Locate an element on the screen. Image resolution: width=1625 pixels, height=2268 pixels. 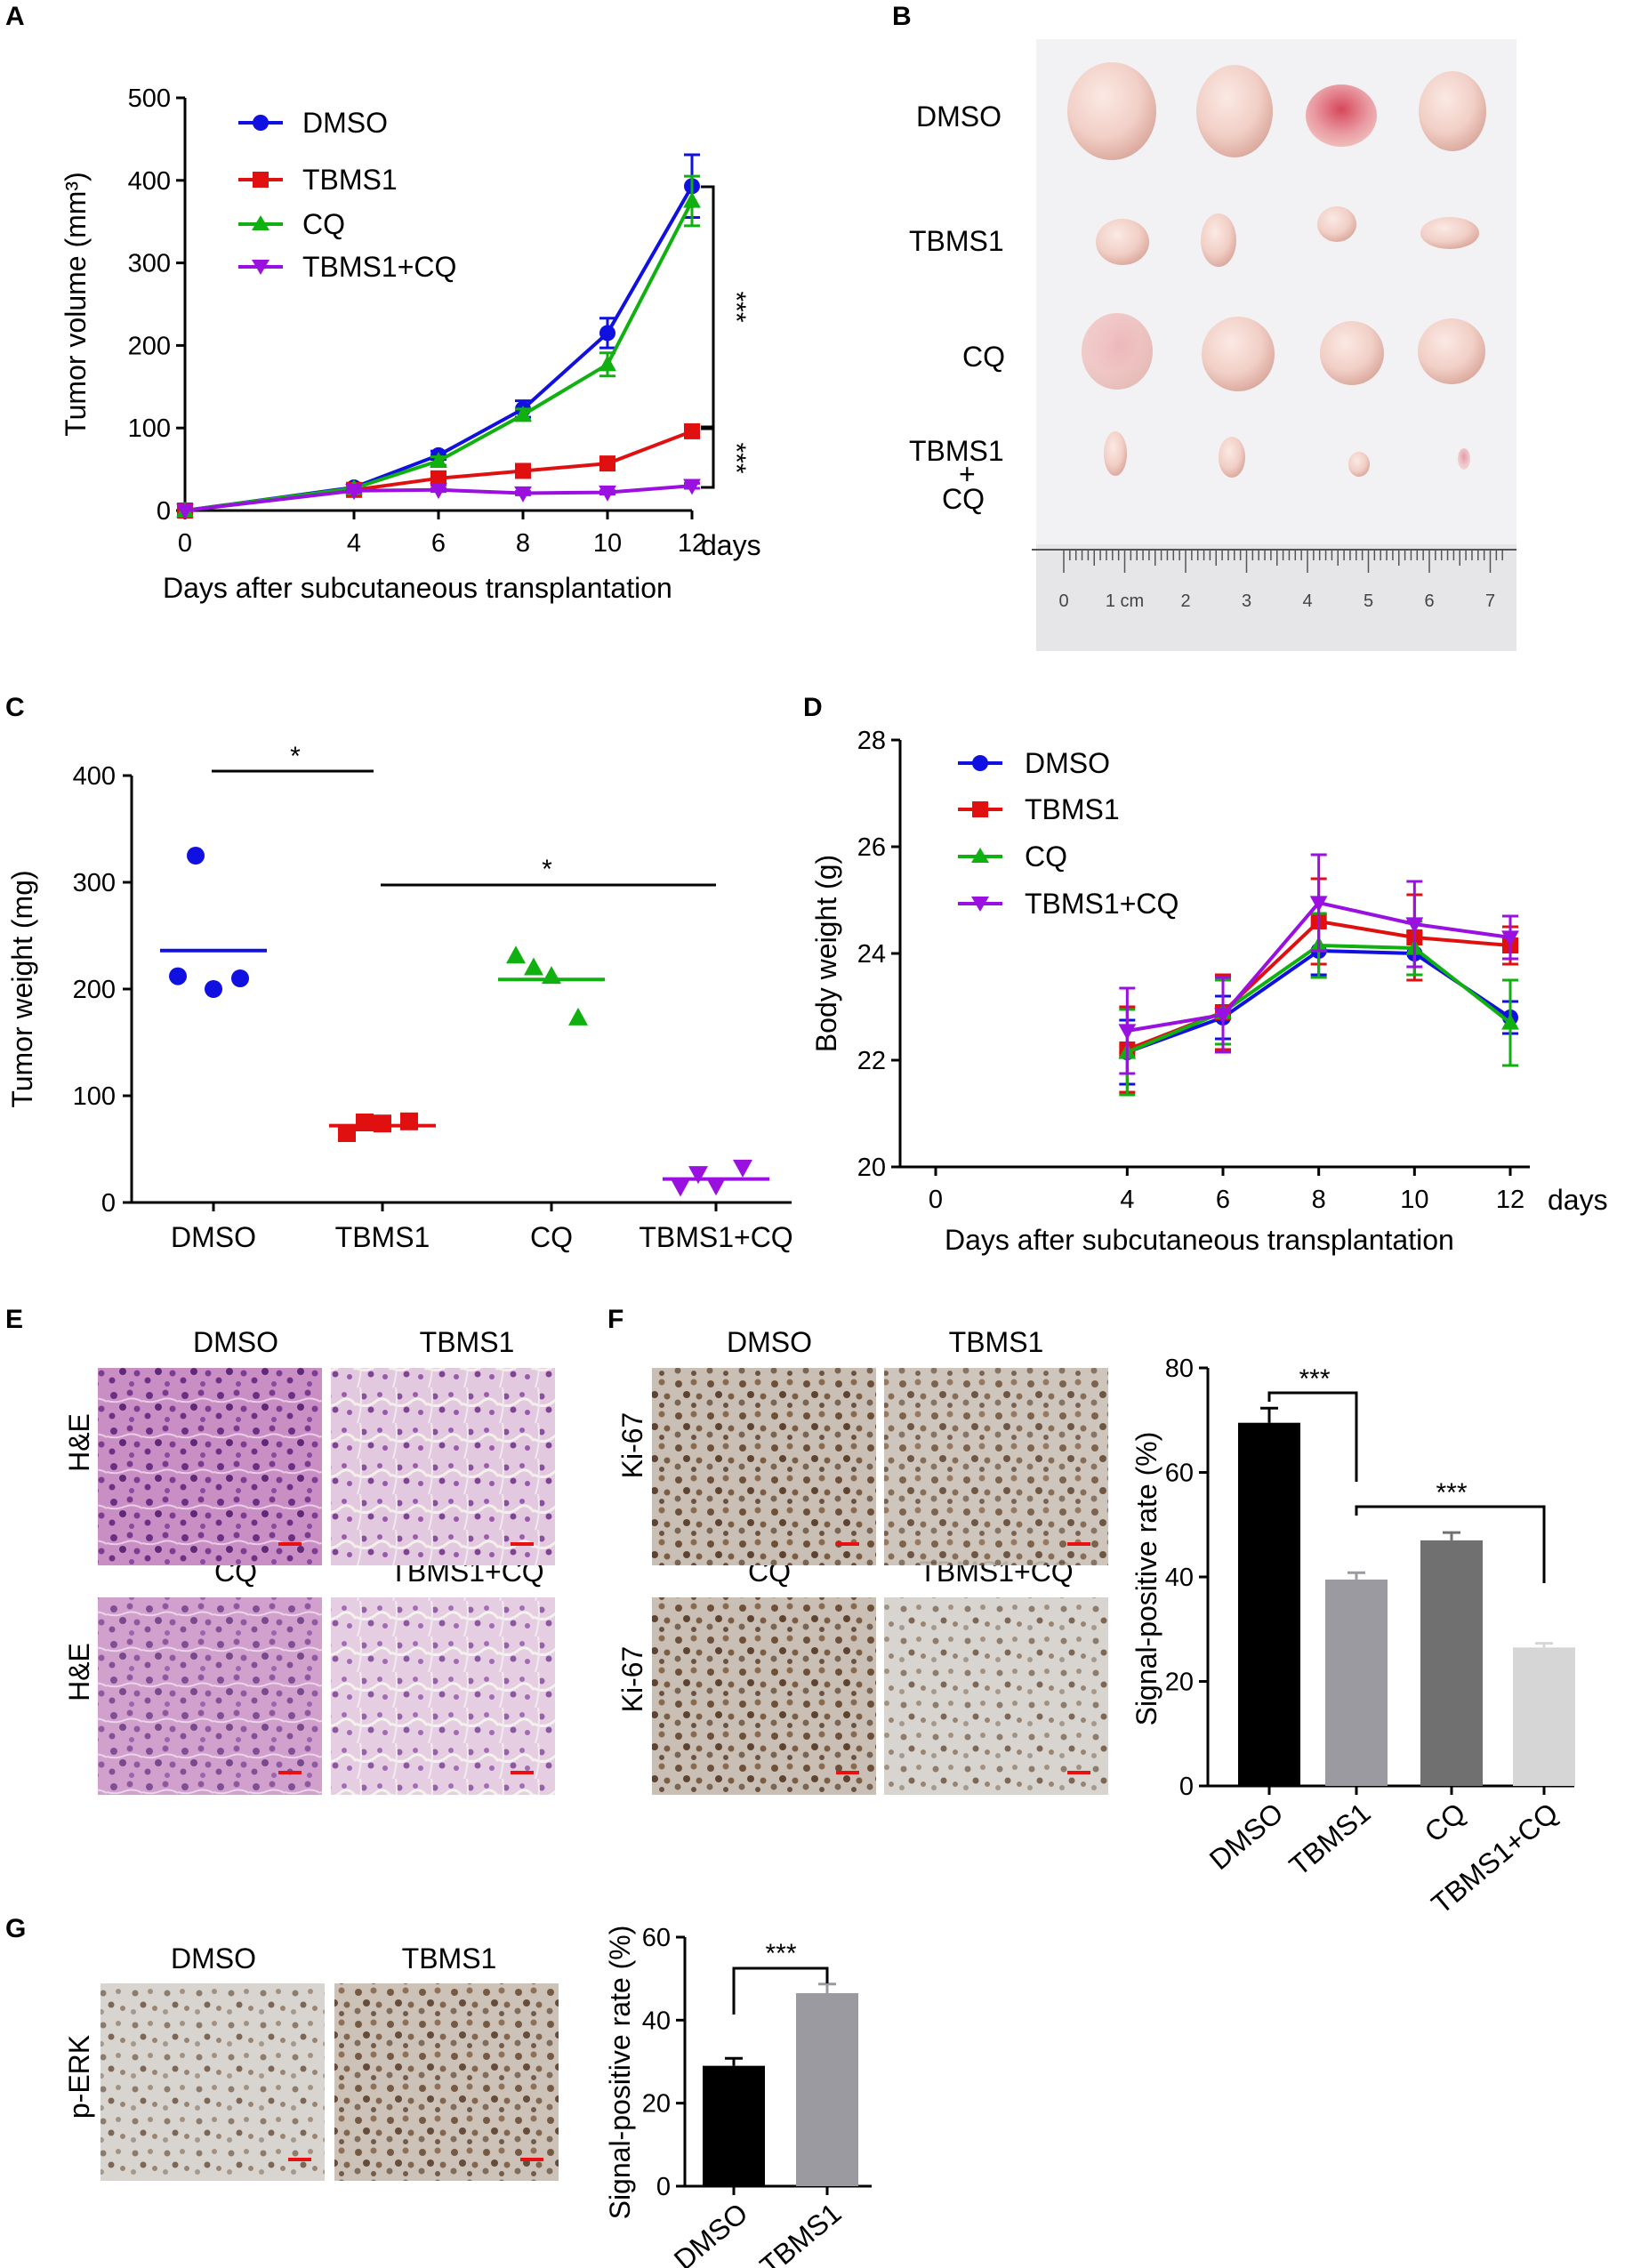
chart-d-x-ticks: 0 4 6 8 10 12 is located at coordinates (1226, 1190).